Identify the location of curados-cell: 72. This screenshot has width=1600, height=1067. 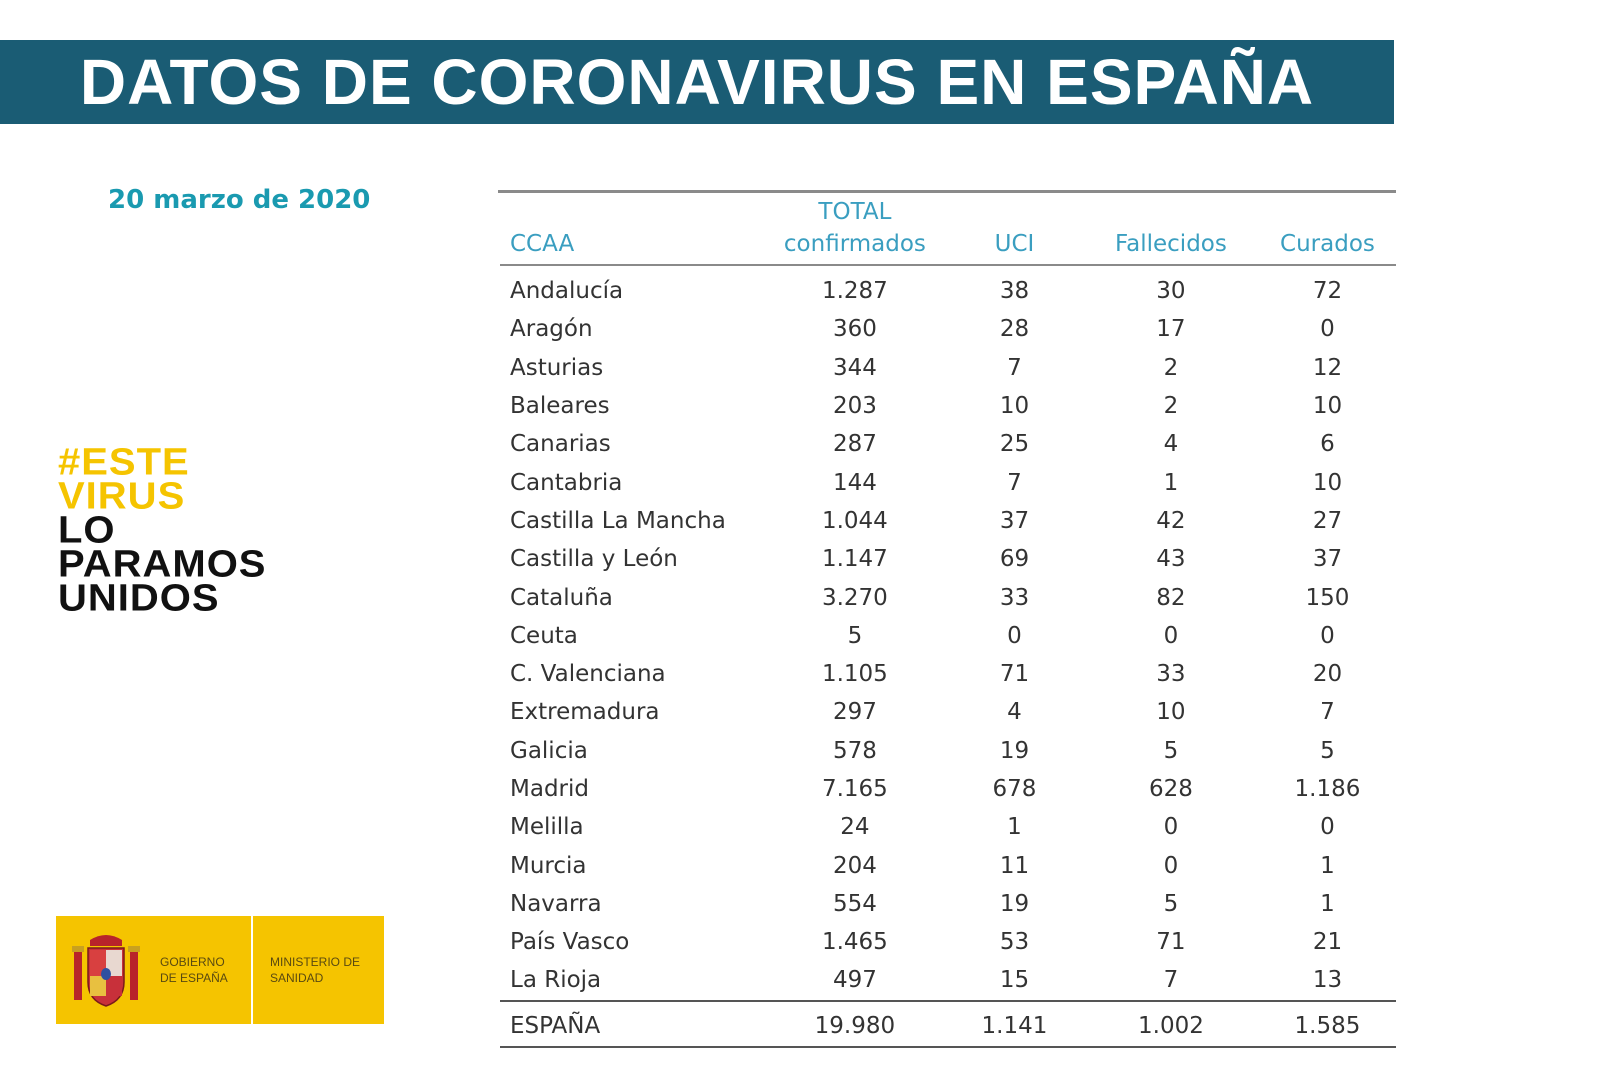
(1327, 291).